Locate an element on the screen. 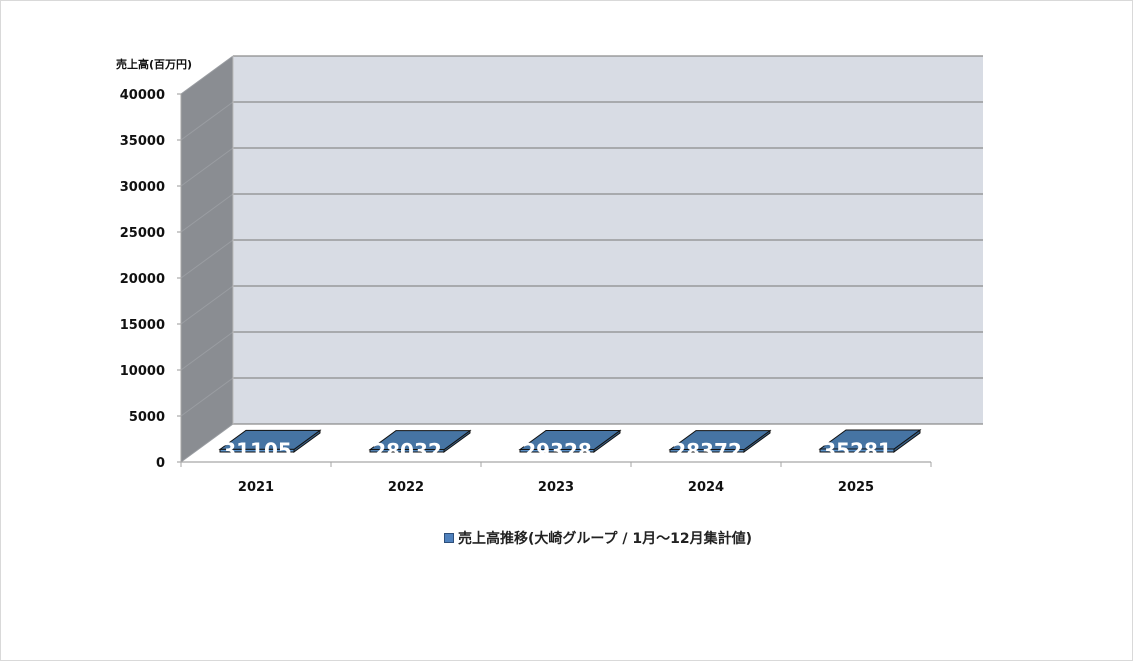  bars: 31105 28032 29328 28372 35281 is located at coordinates (570, 446).